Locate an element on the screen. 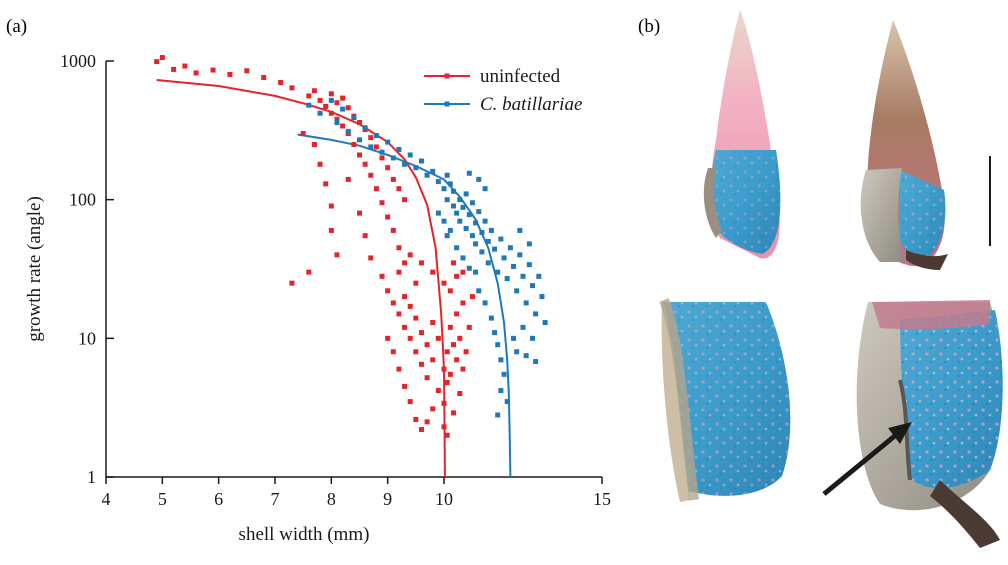 This screenshot has height=565, width=1008. legend-label-c-batillariae: C. batillariae is located at coordinates (531, 104).